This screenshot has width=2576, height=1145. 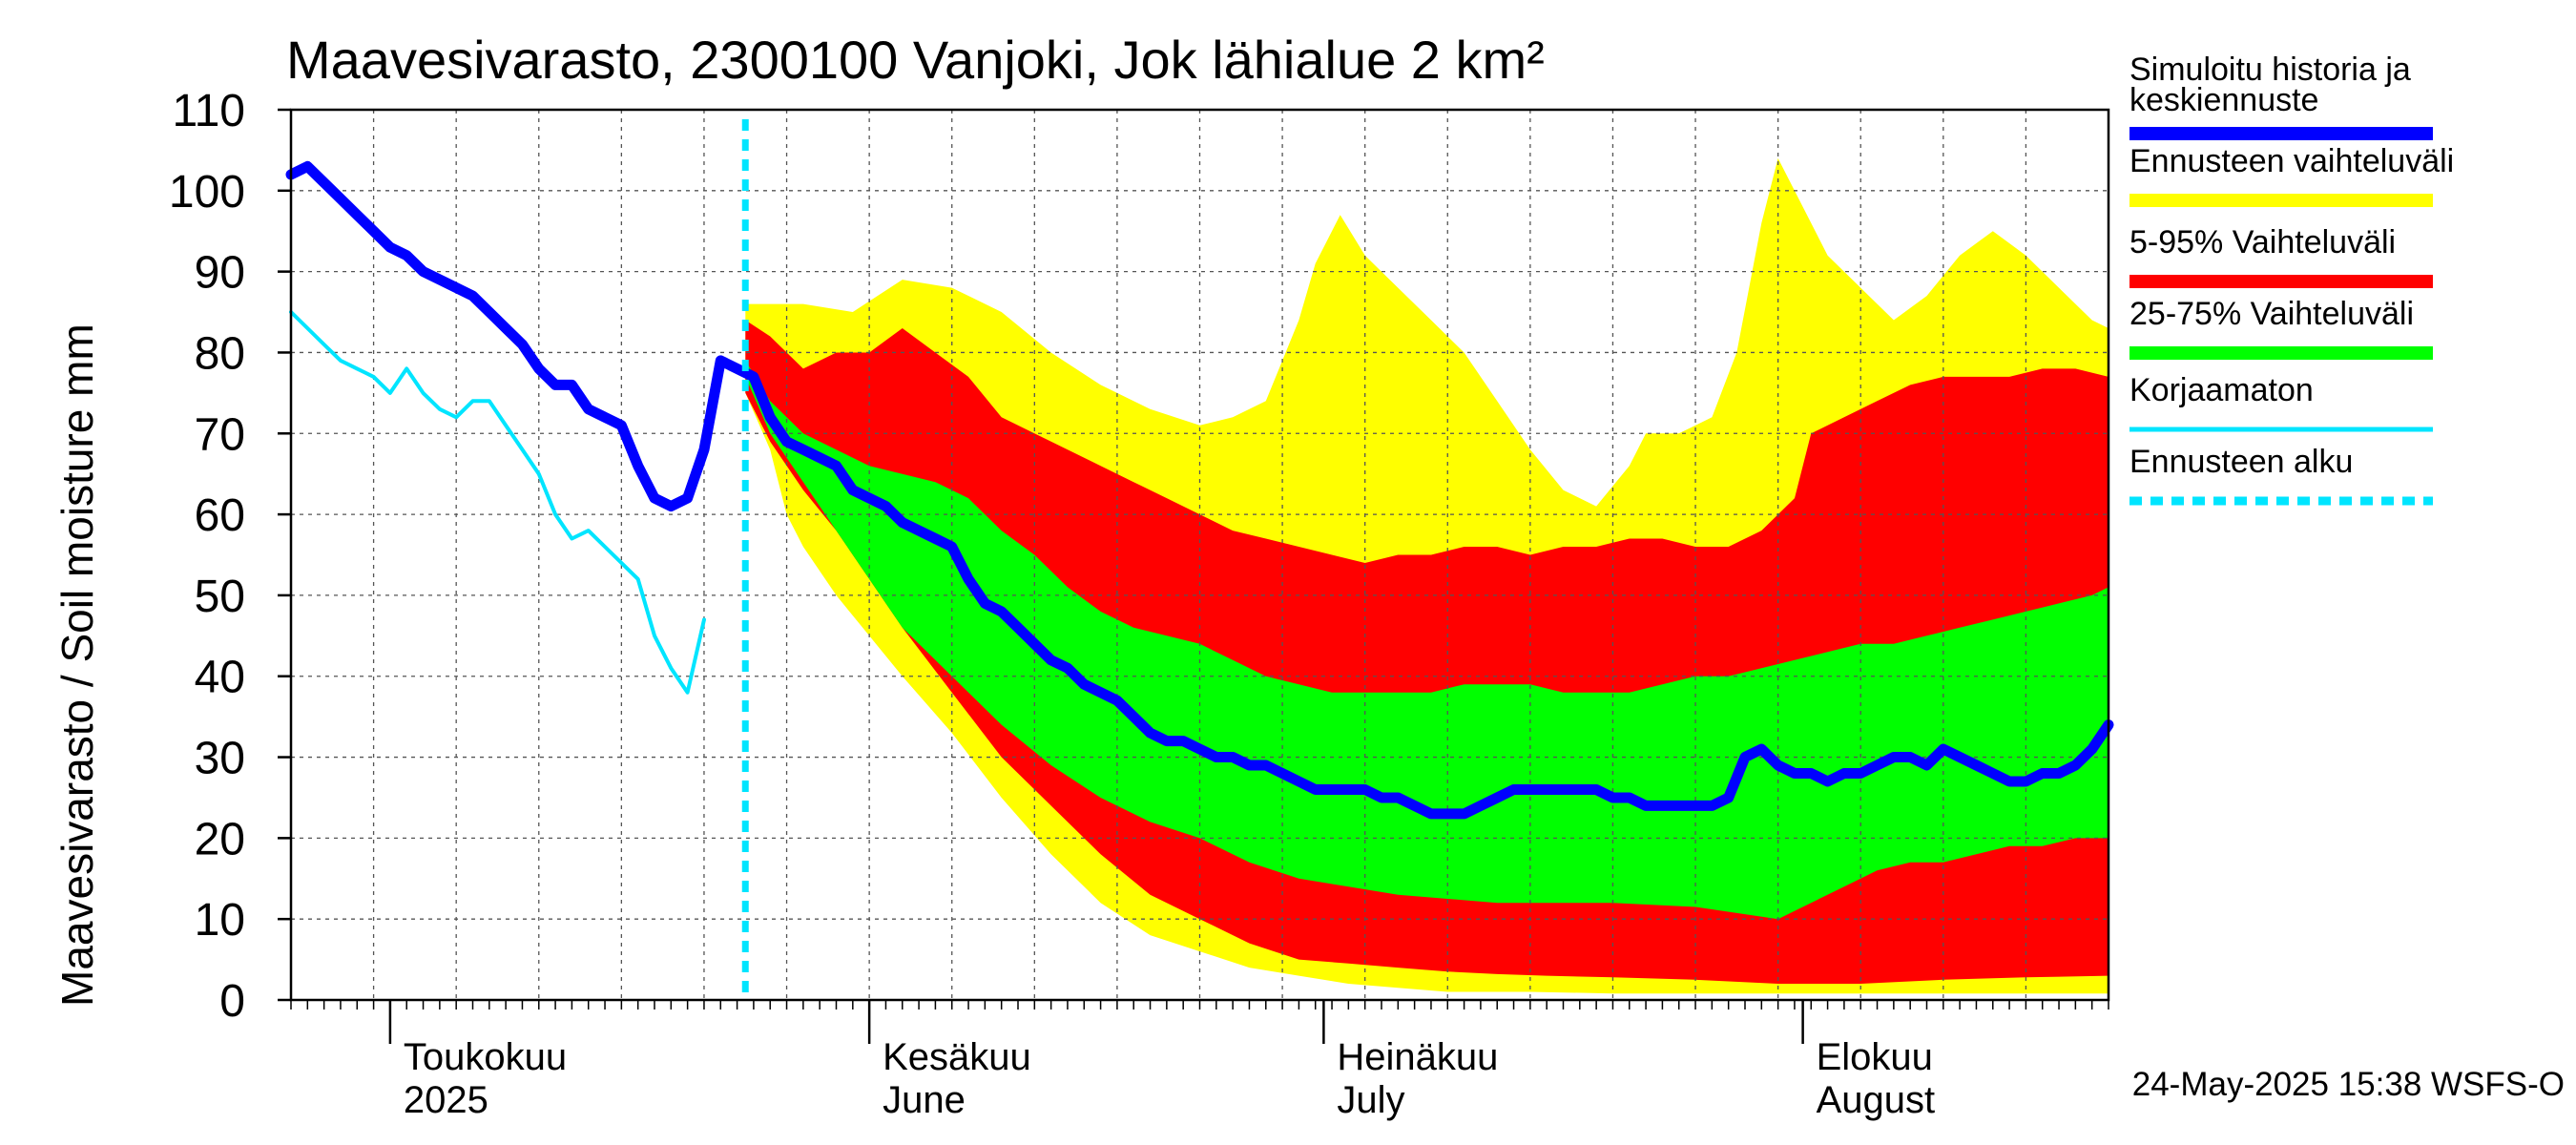 I want to click on legend-label: keskiennuste, so click(x=2223, y=100).